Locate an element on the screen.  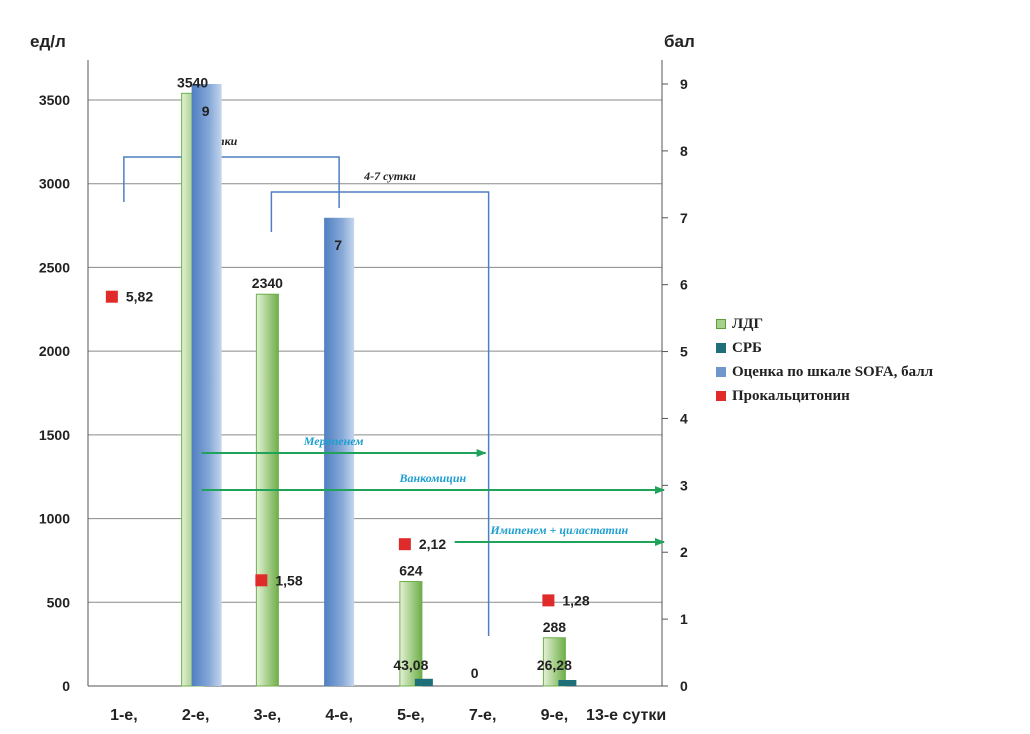
y-right-tick-0: 0 is located at coordinates (684, 686).